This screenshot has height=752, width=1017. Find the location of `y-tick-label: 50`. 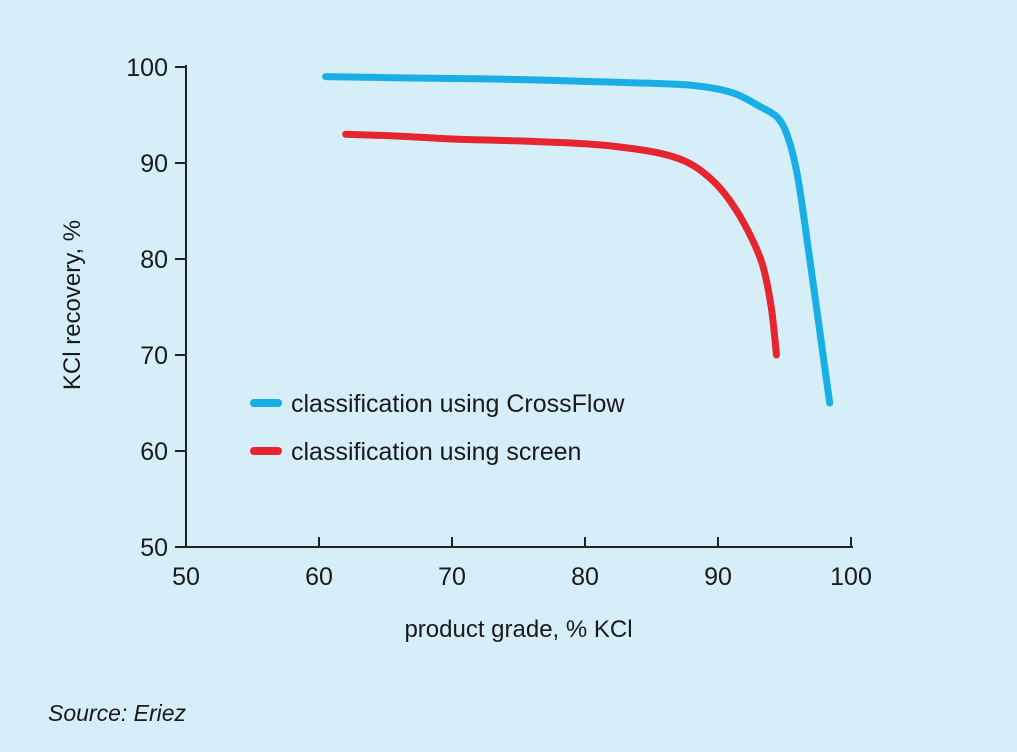

y-tick-label: 50 is located at coordinates (154, 548).